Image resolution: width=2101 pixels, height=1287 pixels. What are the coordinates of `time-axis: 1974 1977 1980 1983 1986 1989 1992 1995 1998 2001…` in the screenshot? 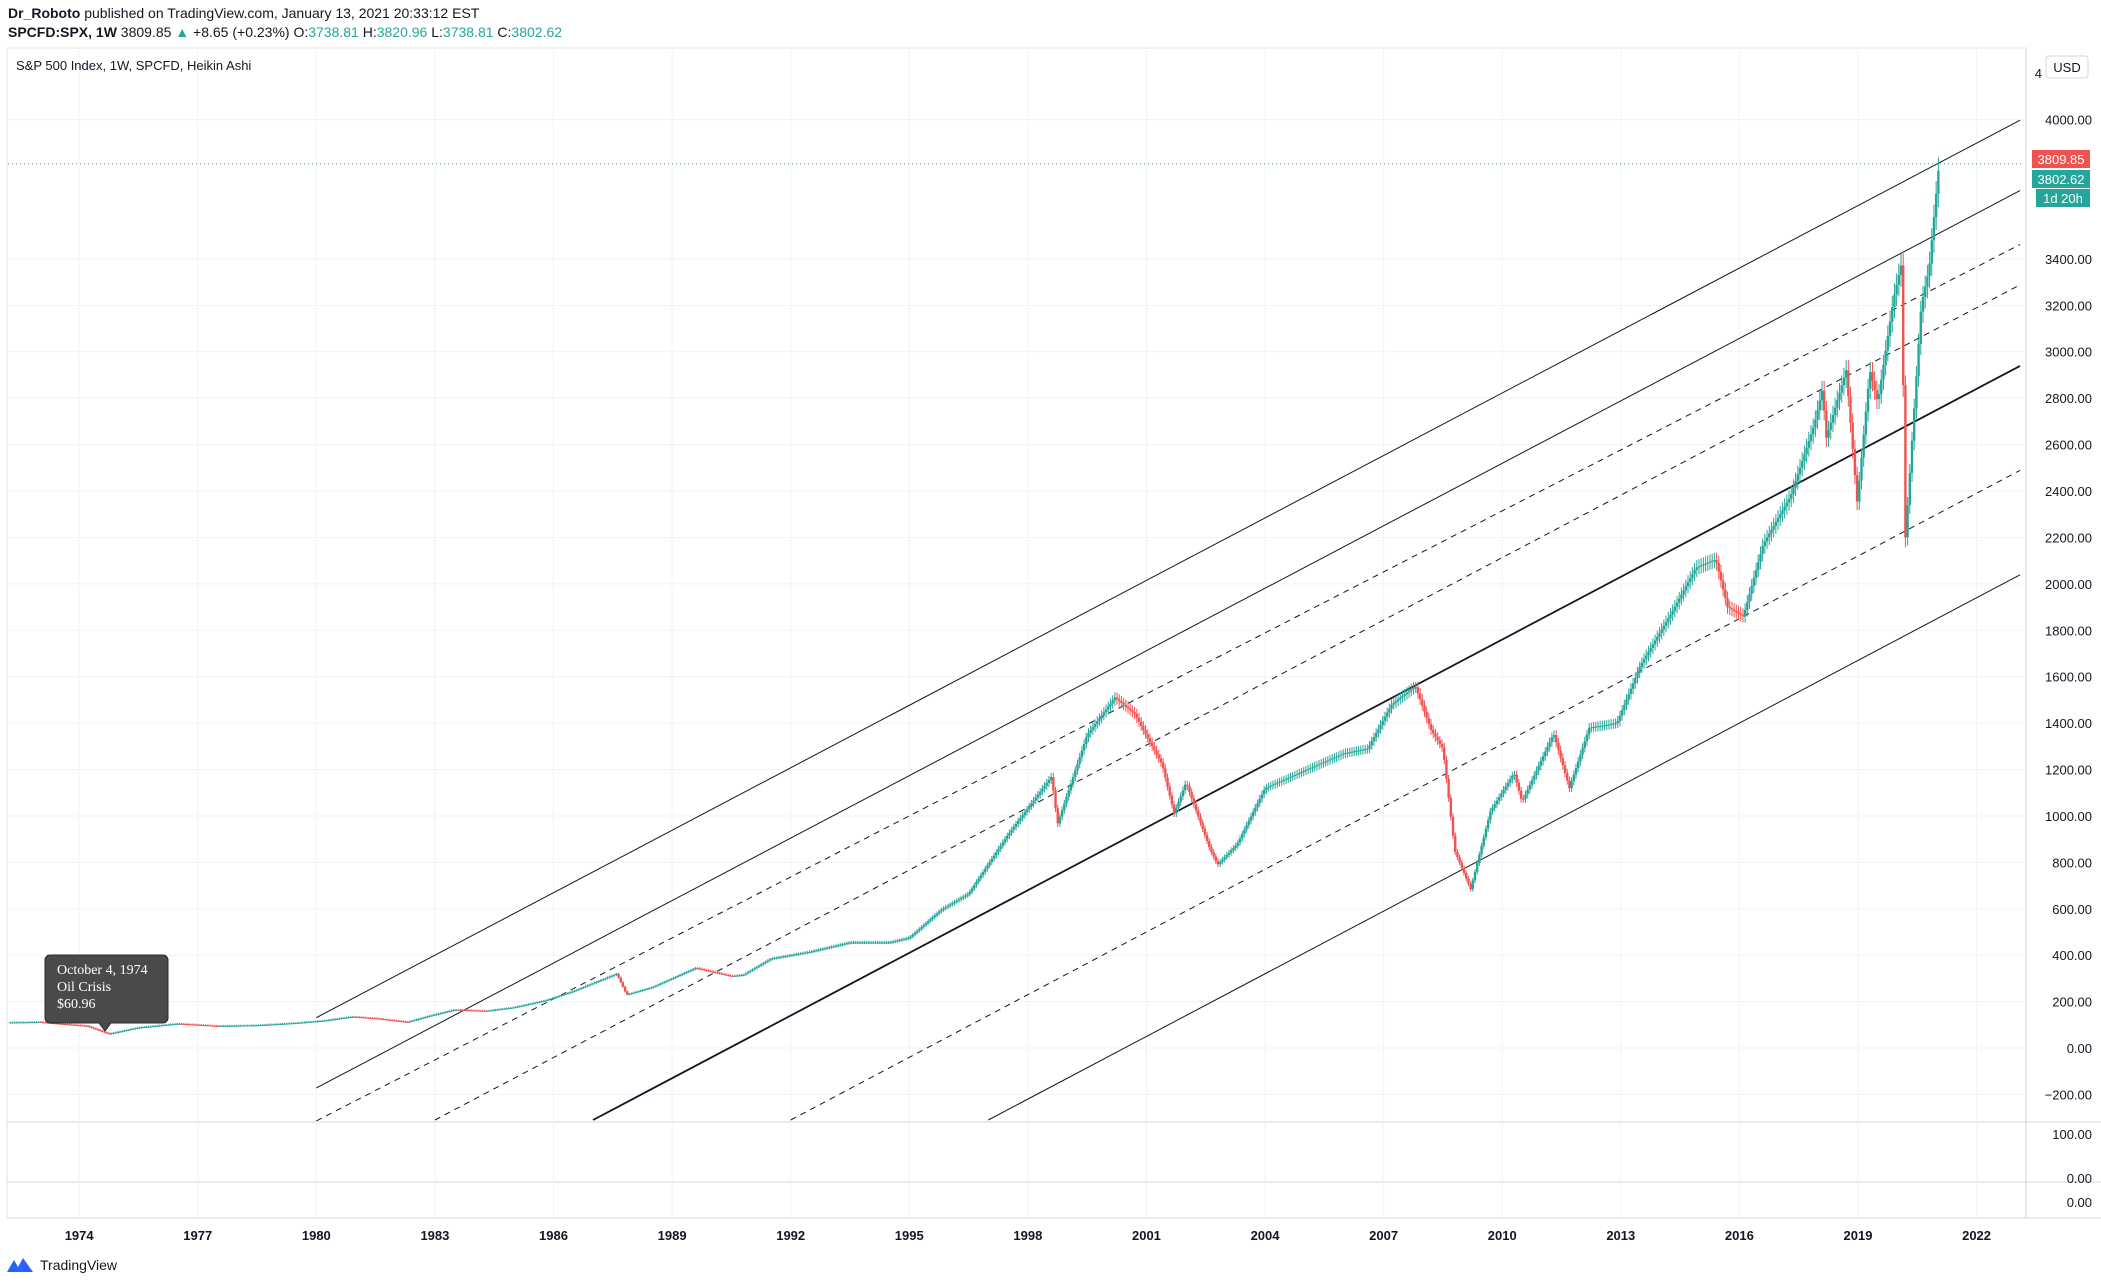 It's located at (1028, 1235).